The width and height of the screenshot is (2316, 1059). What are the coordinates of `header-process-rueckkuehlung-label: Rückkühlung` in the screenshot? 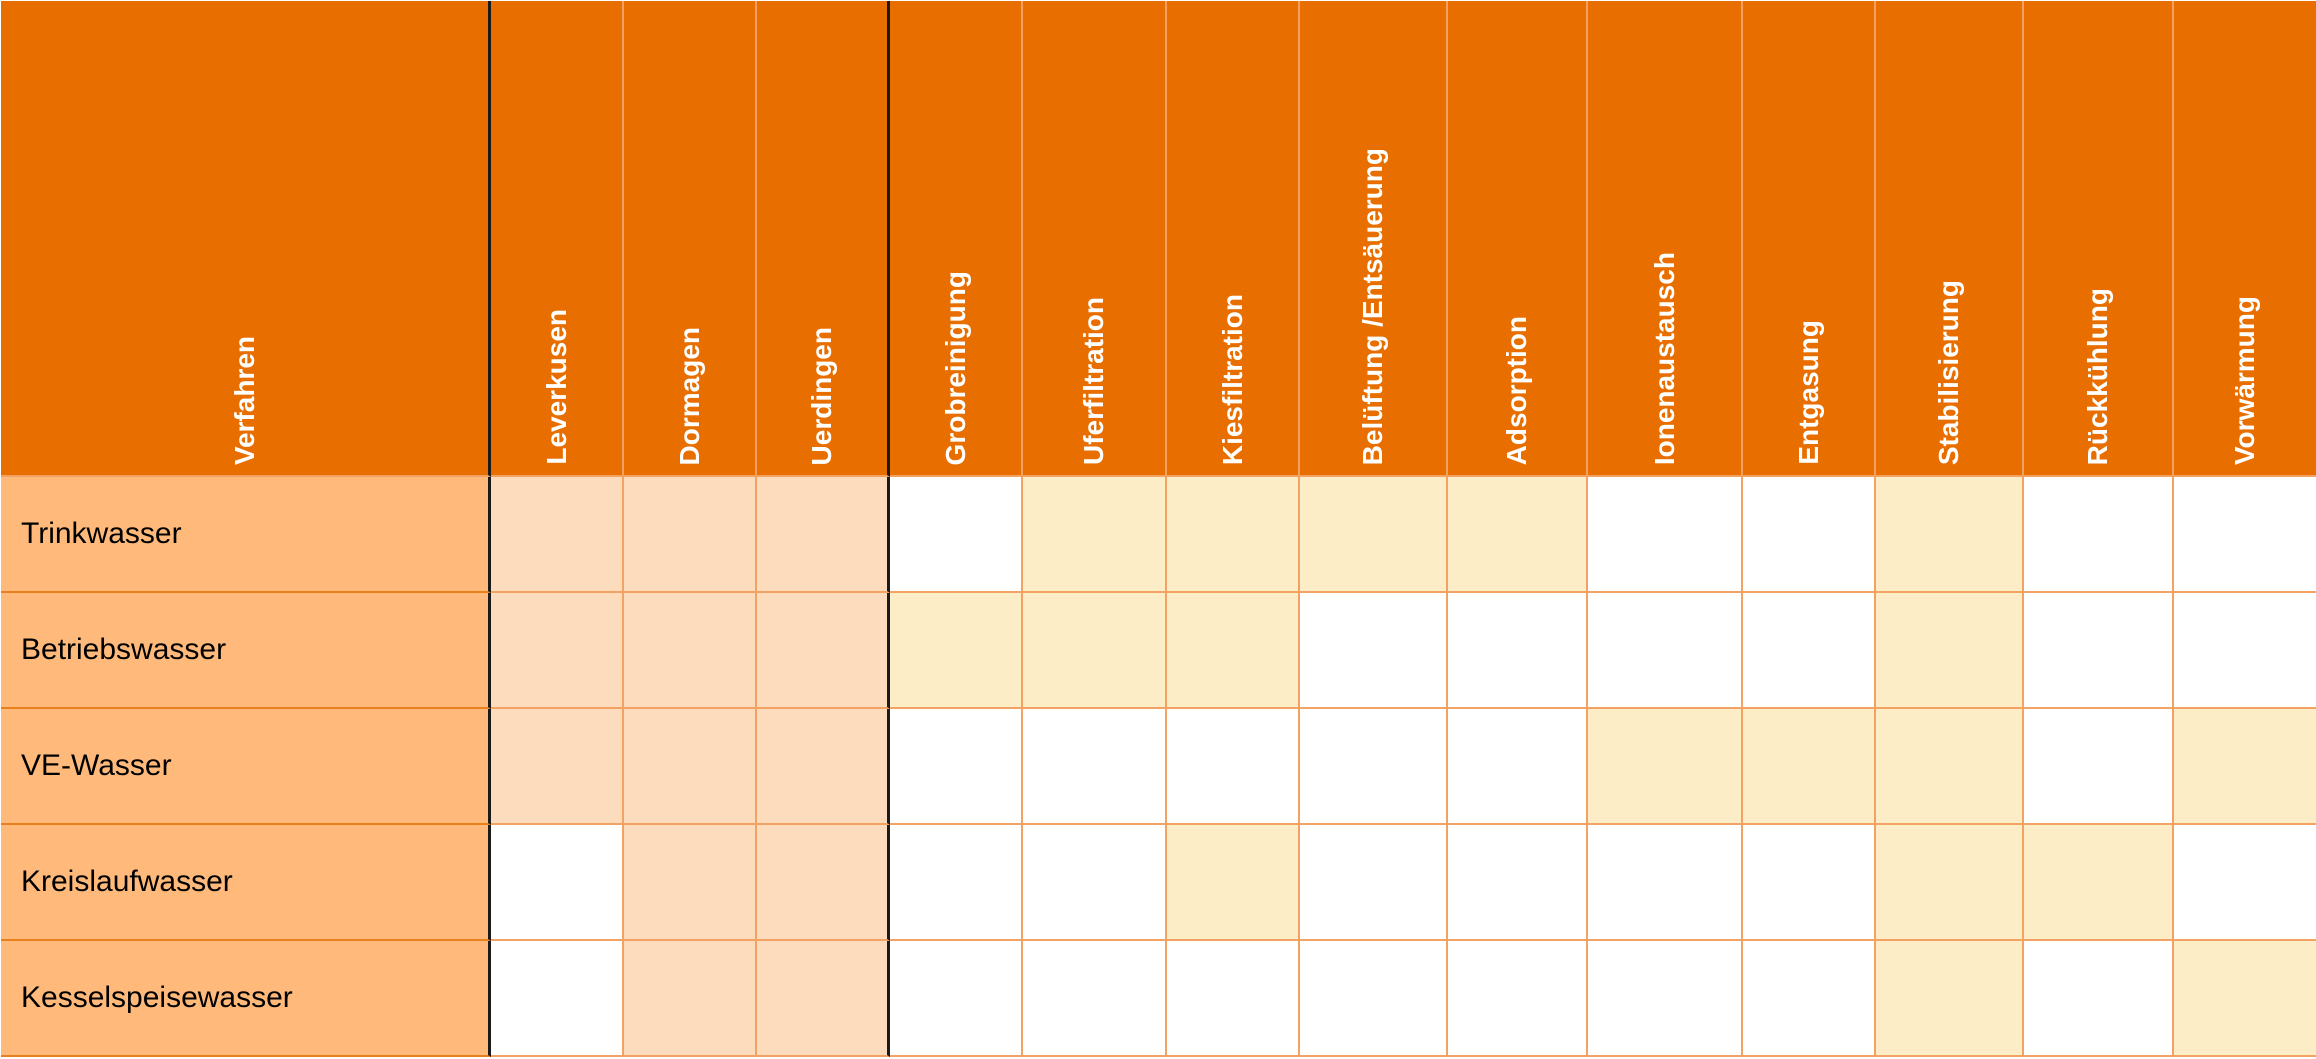 It's located at (2097, 376).